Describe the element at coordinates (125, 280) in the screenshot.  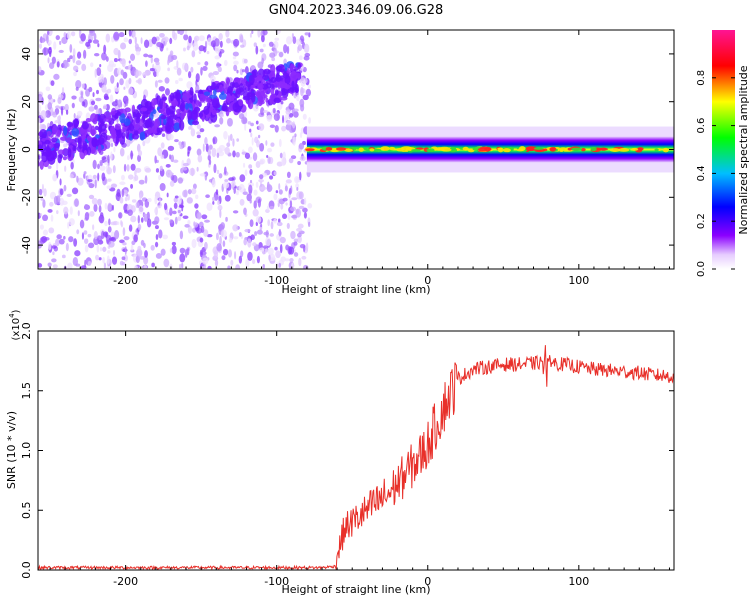
I see `spectrogram-x-tick-label: -200` at that location.